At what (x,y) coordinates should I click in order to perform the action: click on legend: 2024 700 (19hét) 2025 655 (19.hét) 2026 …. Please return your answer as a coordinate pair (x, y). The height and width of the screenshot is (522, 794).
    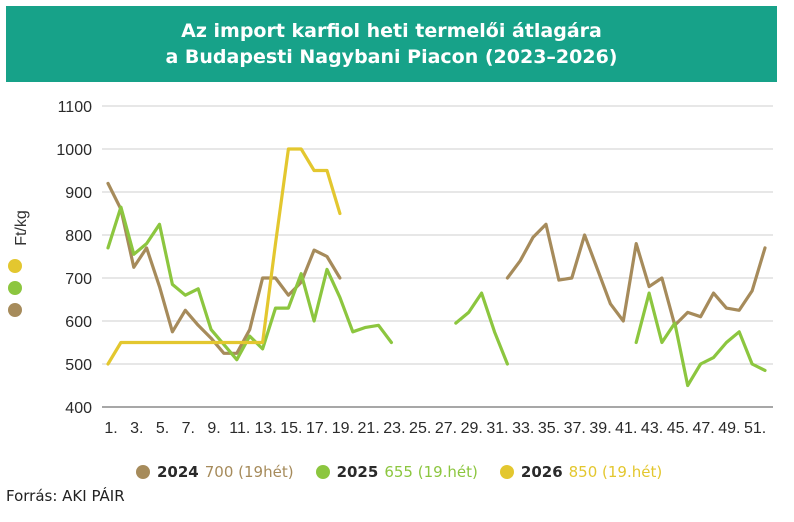
    Looking at the image, I should click on (410, 472).